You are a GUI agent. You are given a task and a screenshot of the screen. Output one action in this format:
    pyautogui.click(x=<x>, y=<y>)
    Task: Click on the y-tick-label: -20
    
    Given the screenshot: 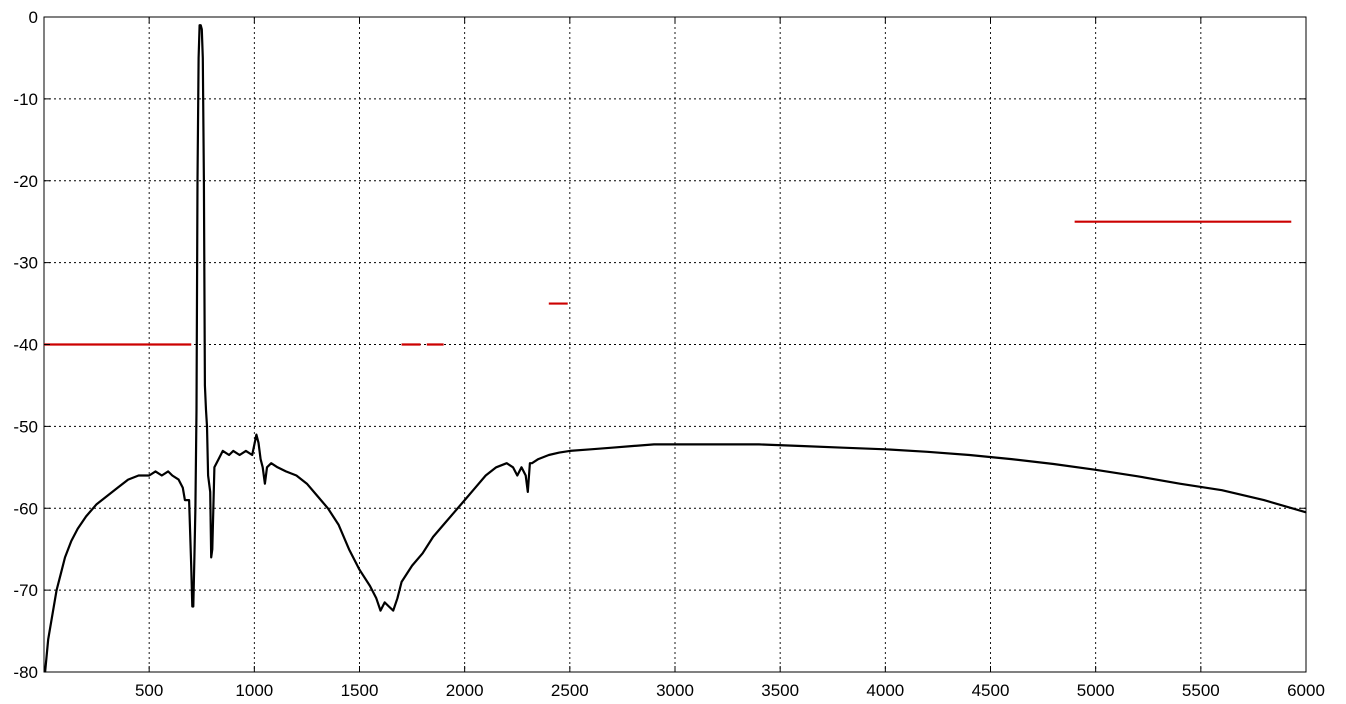 What is the action you would take?
    pyautogui.click(x=25, y=181)
    